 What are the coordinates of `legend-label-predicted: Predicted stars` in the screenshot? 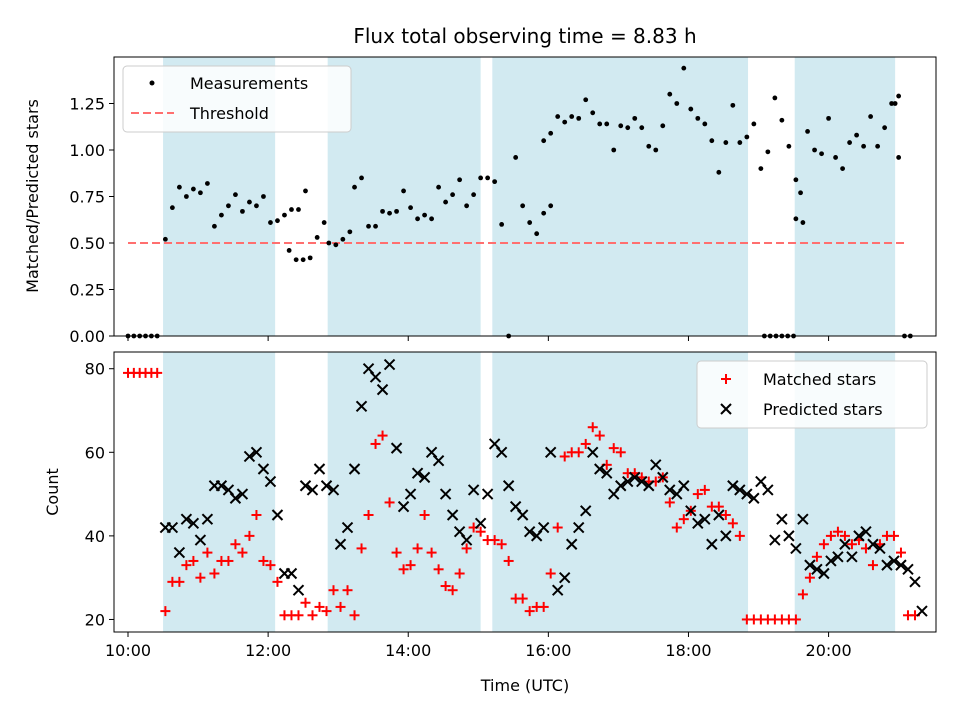 It's located at (823, 409).